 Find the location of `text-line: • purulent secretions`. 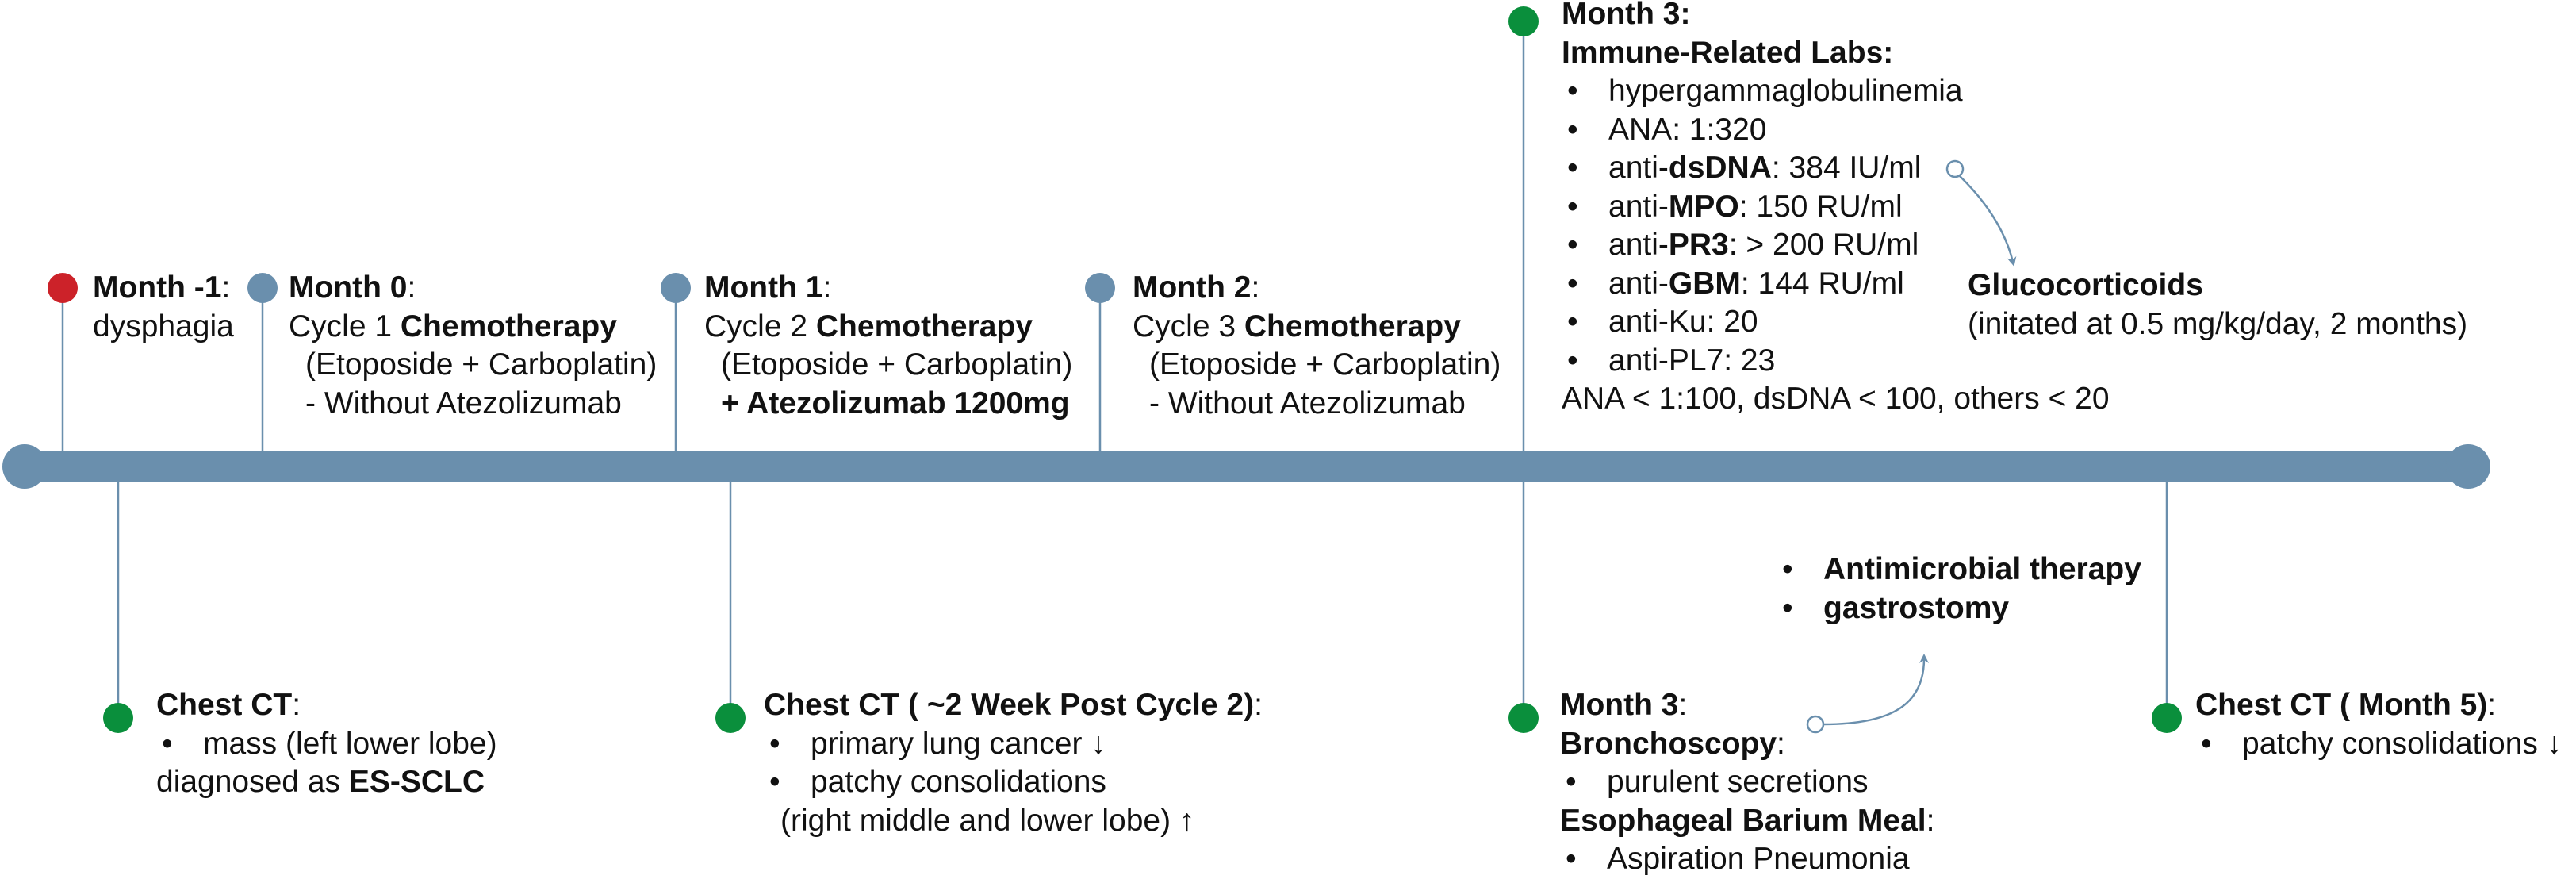

text-line: • purulent secretions is located at coordinates (1747, 782).